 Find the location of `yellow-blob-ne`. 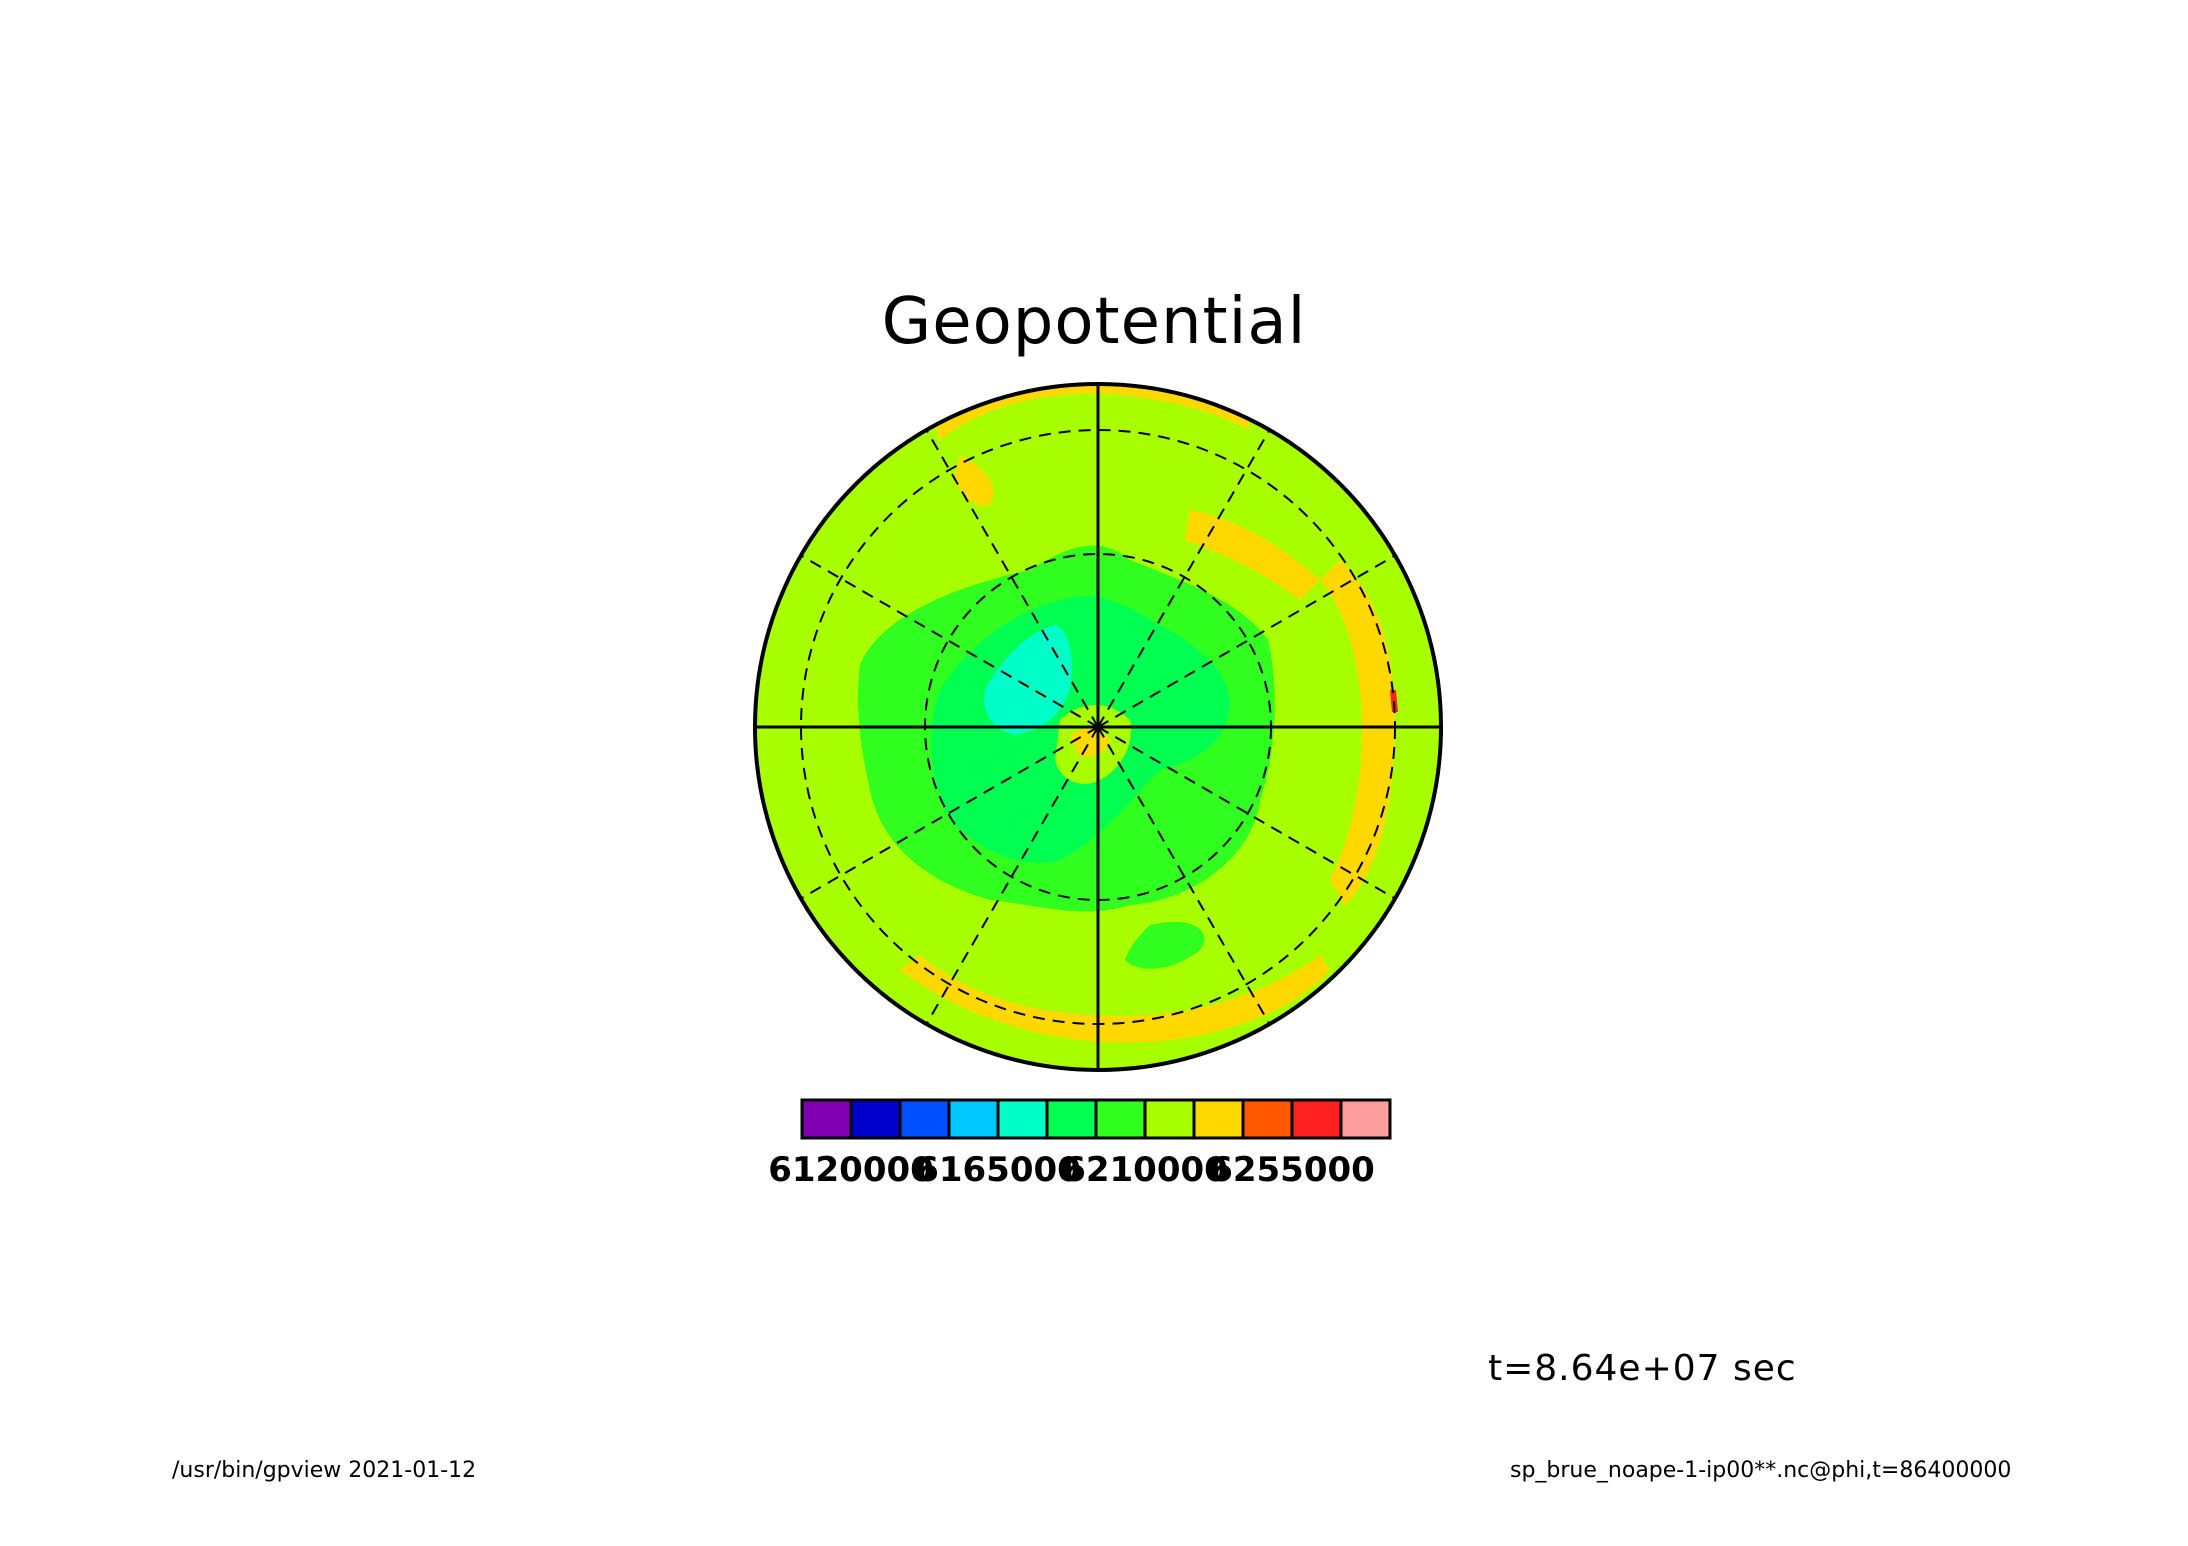

yellow-blob-ne is located at coordinates (1252, 555).